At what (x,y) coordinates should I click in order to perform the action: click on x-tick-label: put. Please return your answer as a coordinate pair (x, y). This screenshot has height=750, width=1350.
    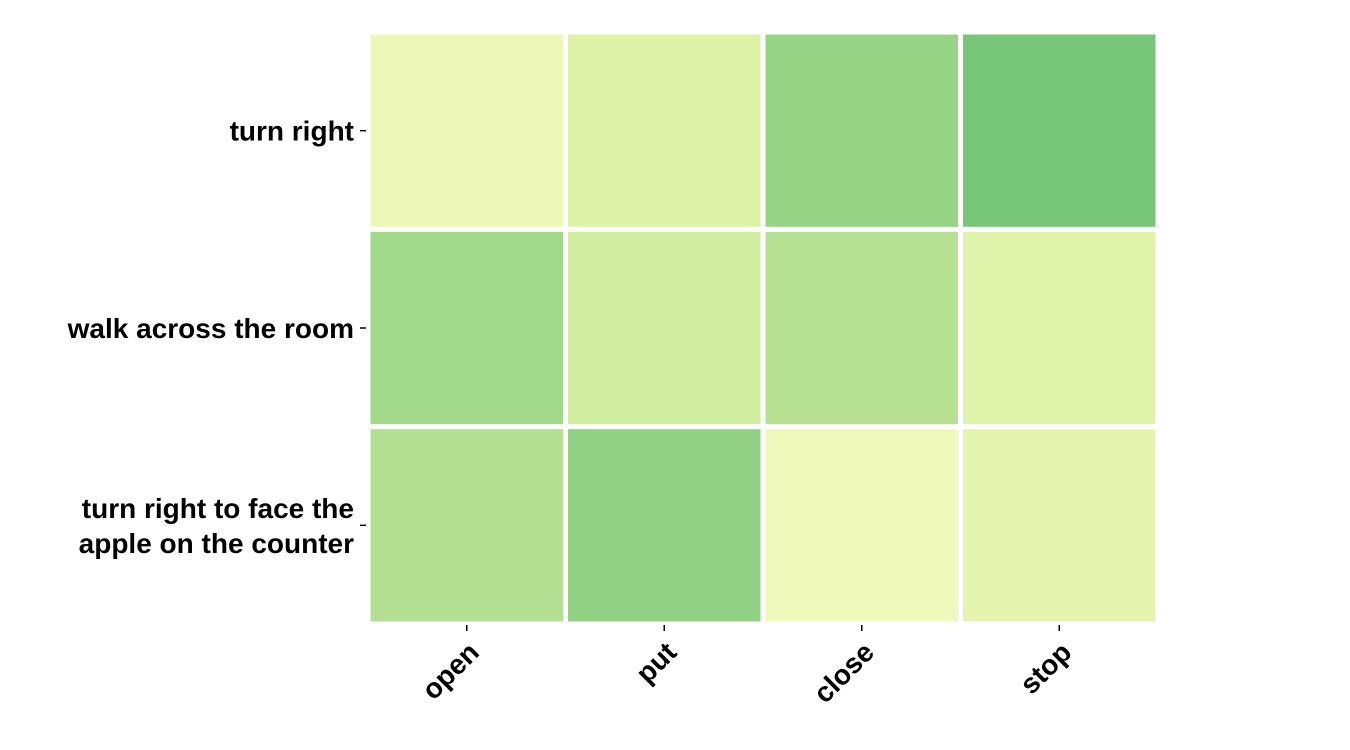
    Looking at the image, I should click on (656, 662).